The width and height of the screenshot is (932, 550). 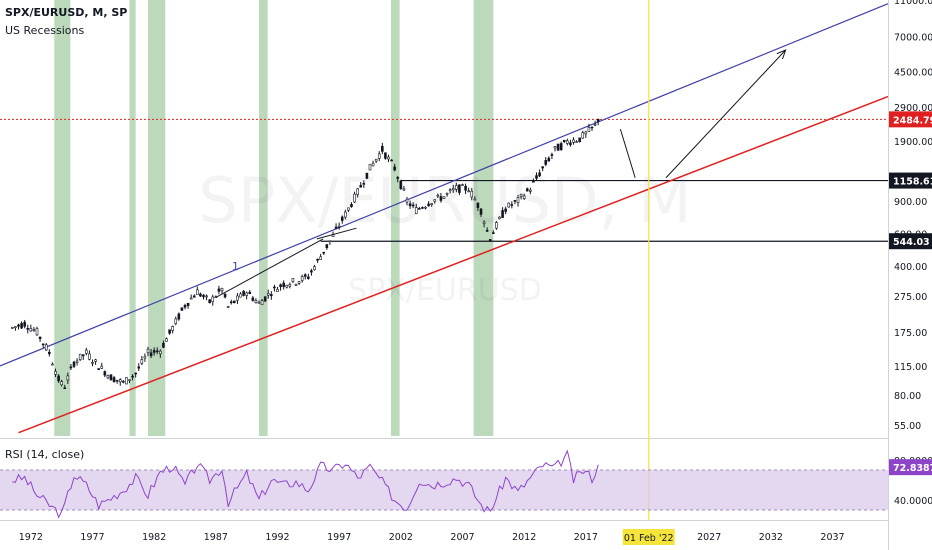 I want to click on rsi-value-label: 72.8387, so click(x=912, y=468).